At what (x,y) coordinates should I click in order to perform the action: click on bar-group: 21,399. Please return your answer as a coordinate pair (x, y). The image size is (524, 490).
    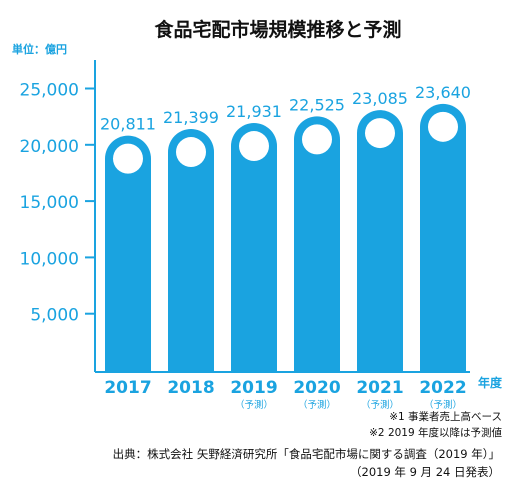
    Looking at the image, I should click on (191, 240).